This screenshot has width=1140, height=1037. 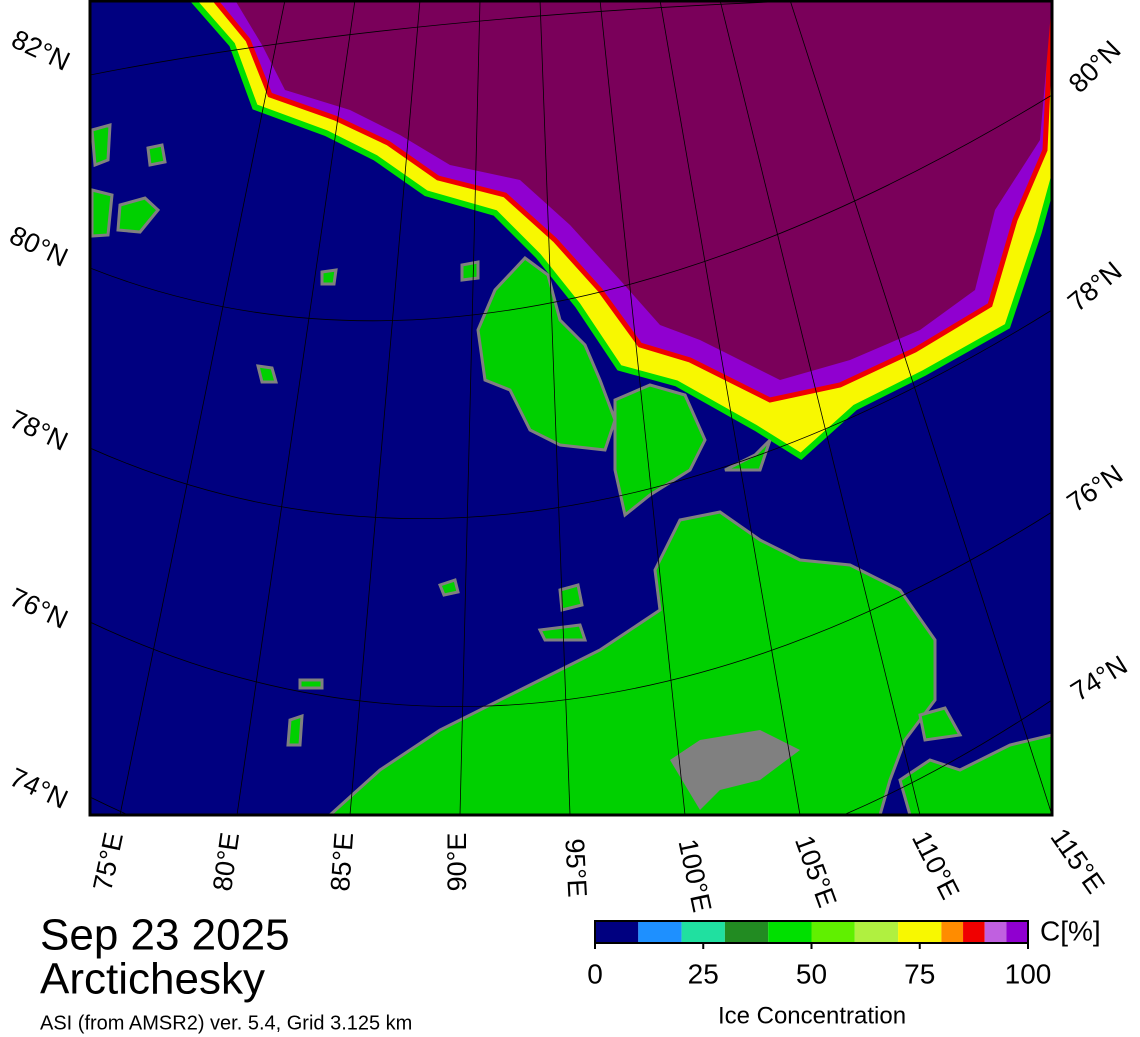 I want to click on region: Arctichesky, so click(x=152, y=979).